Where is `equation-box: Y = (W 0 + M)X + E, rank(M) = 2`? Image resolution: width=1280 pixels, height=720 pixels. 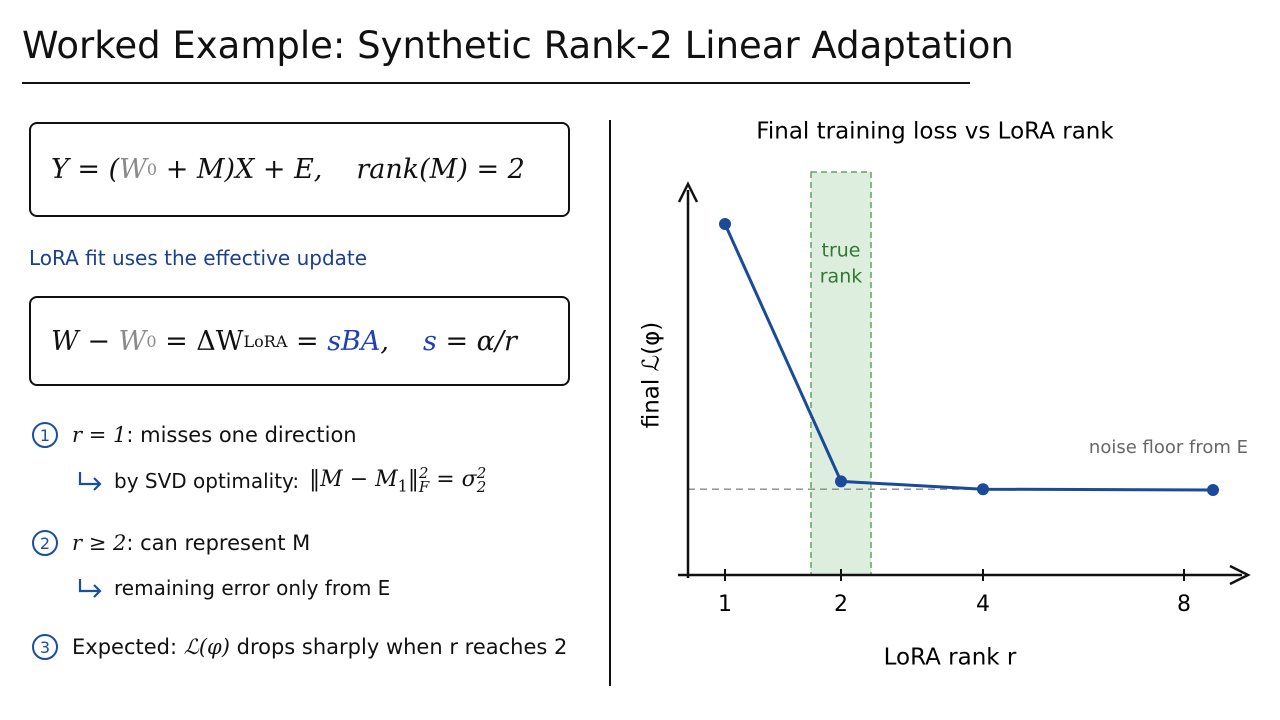 equation-box: Y = (W 0 + M)X + E, rank(M) = 2 is located at coordinates (299, 169).